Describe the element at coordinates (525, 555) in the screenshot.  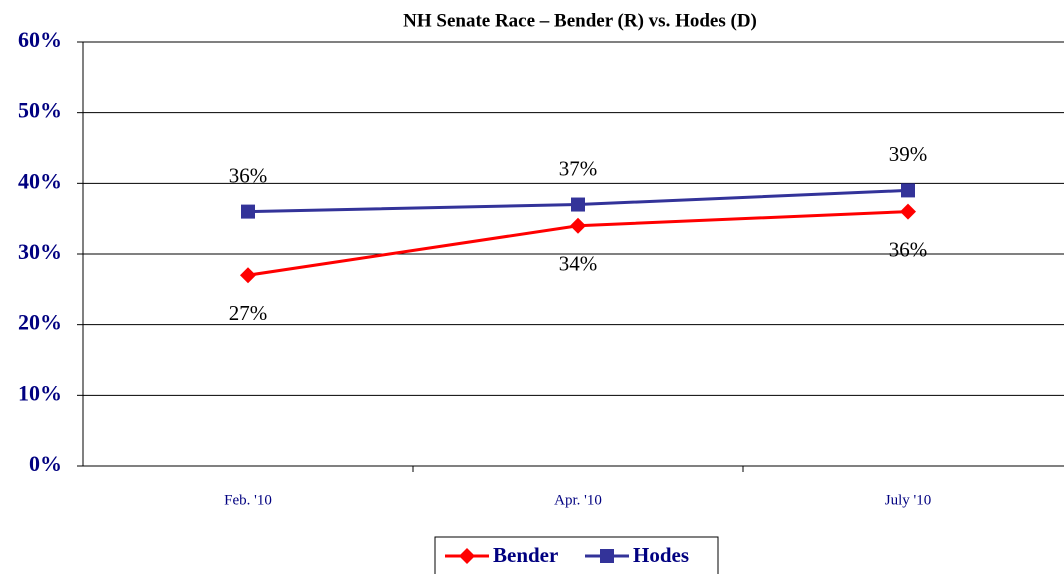
I see `legend-label: Bender` at that location.